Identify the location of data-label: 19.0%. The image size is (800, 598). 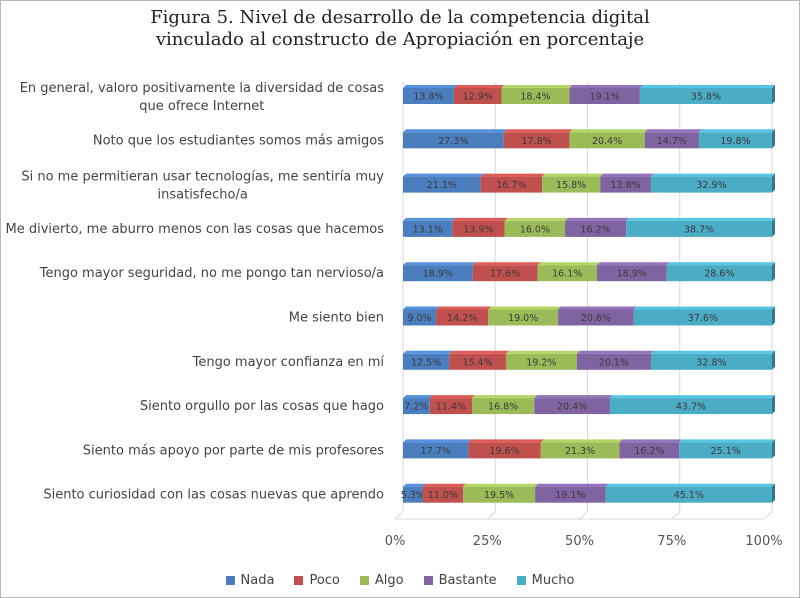
(523, 318).